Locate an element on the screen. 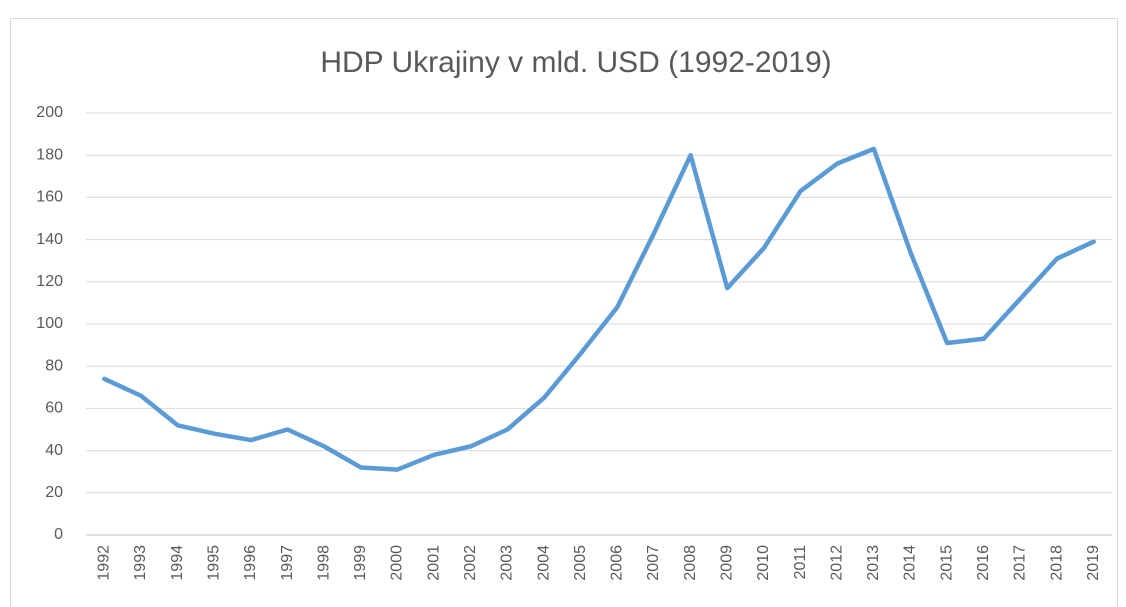 This screenshot has width=1126, height=607. x-tick-label: 2009 is located at coordinates (726, 563).